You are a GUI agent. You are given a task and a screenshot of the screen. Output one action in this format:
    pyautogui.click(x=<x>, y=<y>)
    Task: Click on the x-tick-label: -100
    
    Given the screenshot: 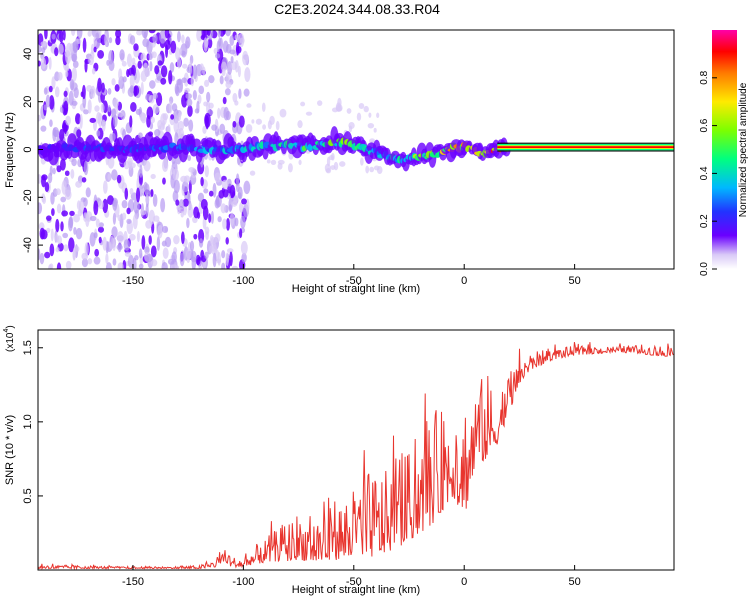 What is the action you would take?
    pyautogui.click(x=243, y=281)
    